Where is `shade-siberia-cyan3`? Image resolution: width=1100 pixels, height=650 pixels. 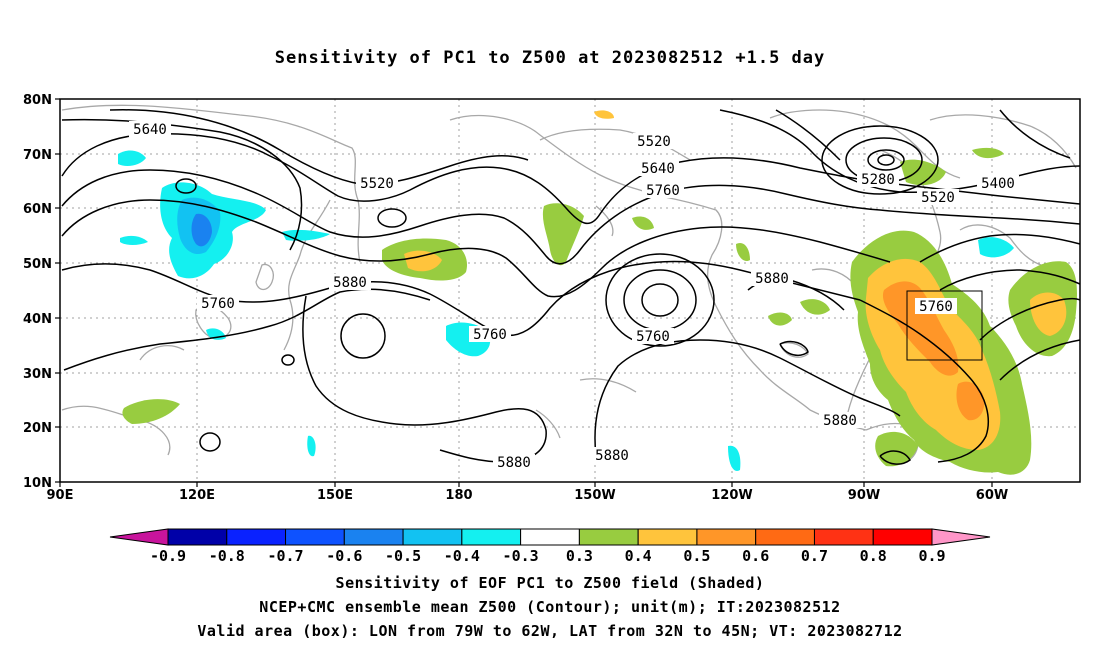
shade-siberia-cyan3 is located at coordinates (134, 240).